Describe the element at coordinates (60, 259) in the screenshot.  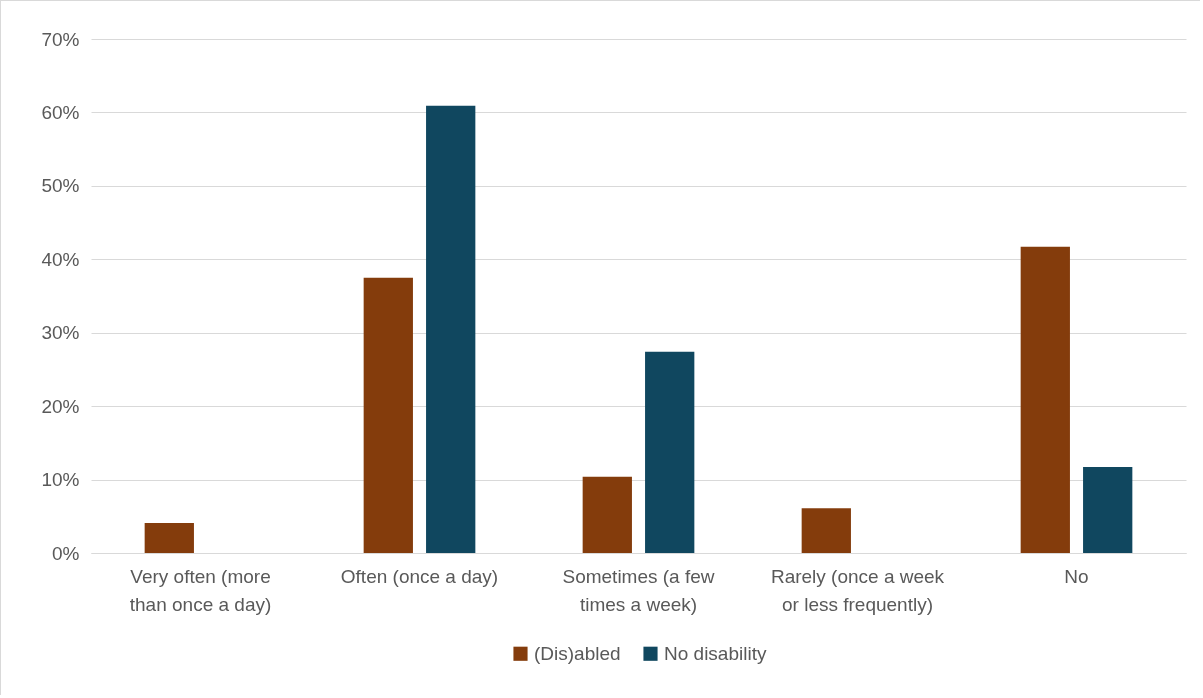
I see `y-tick-label: 40%` at that location.